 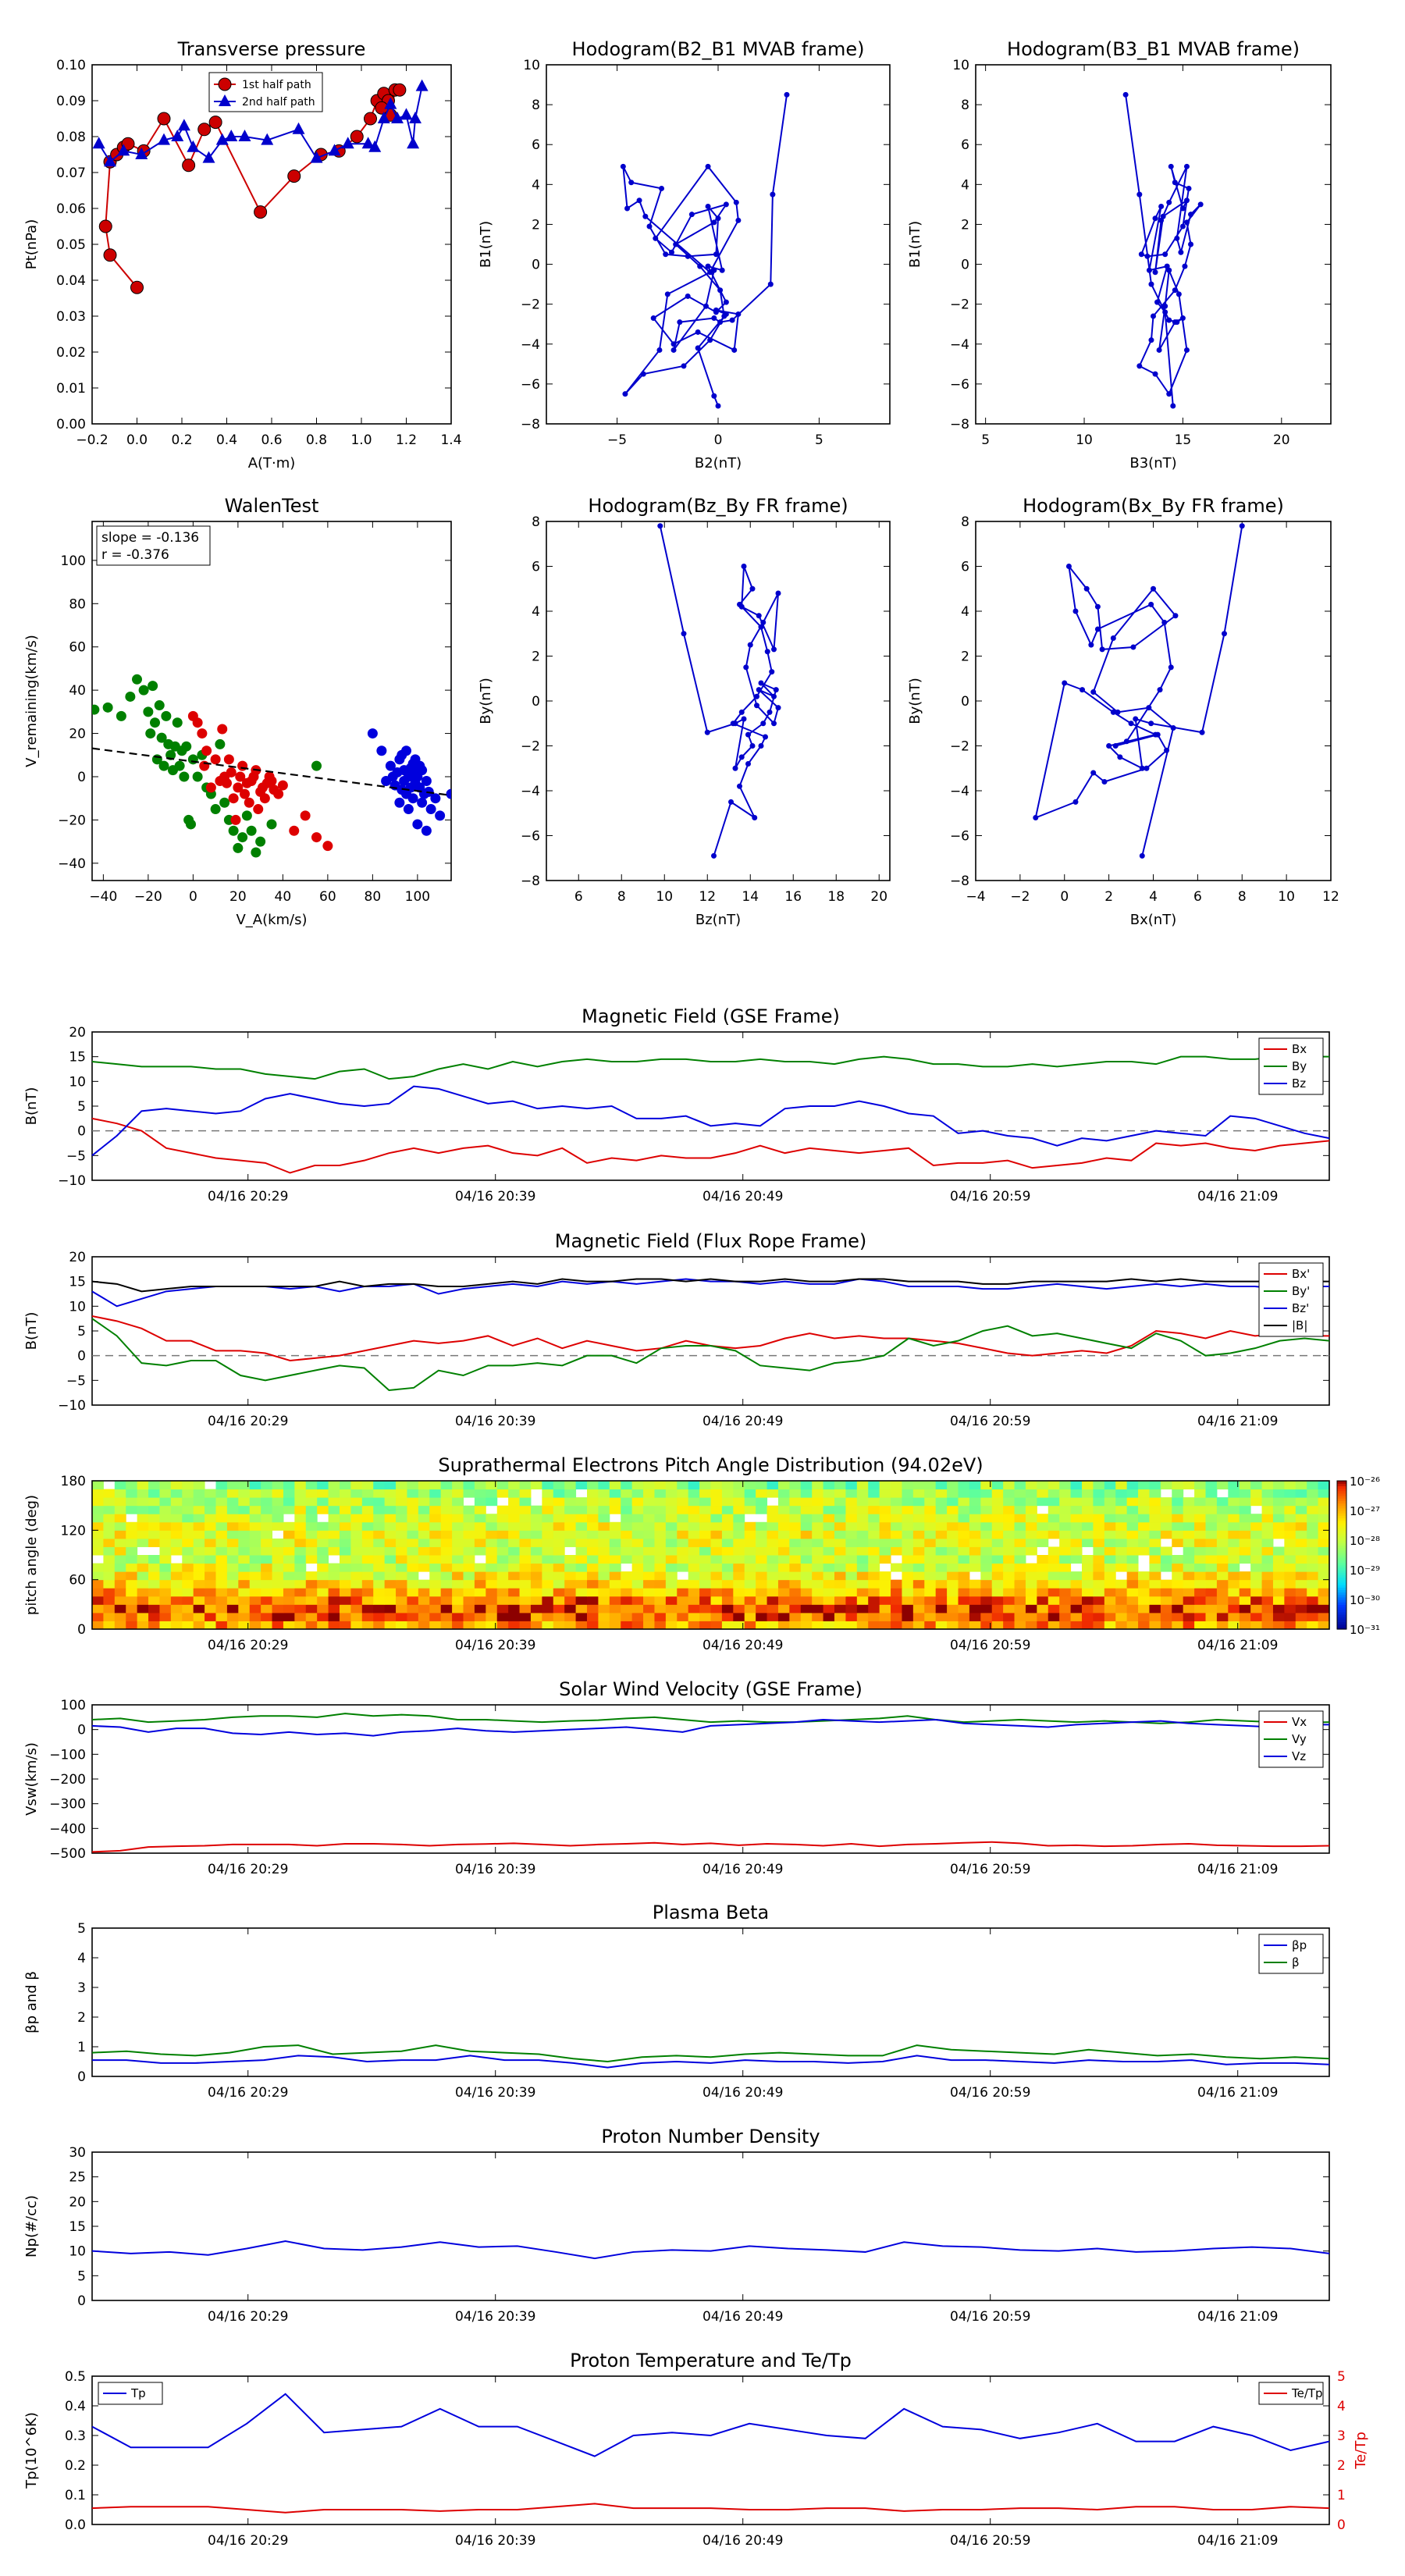 I want to click on x-tick-label: 04/16 21:09, so click(x=1237, y=1645).